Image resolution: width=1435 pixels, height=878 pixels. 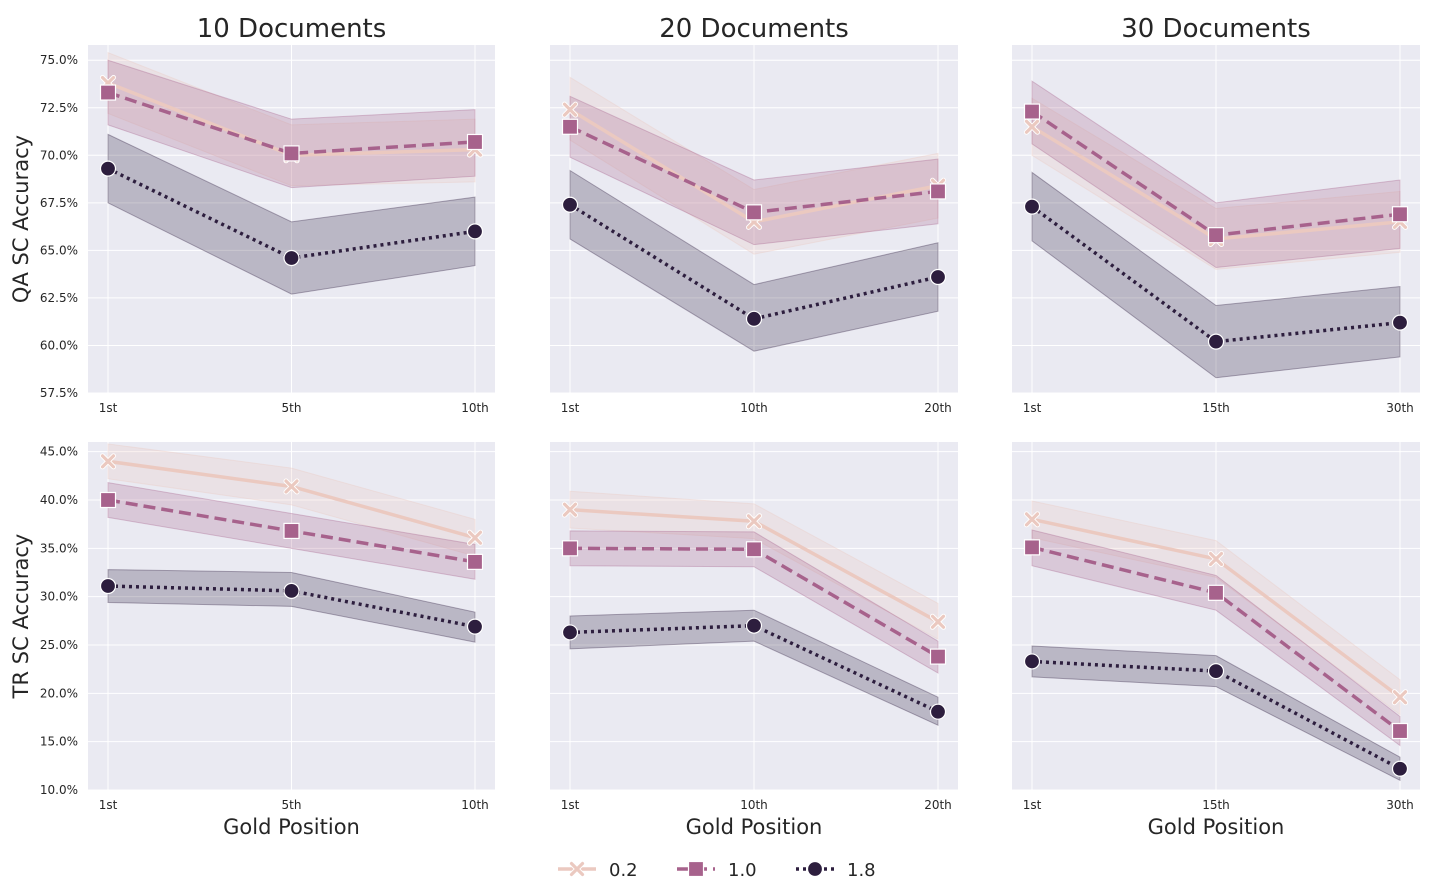 What do you see at coordinates (59, 60) in the screenshot?
I see `y-tick-label: 75.0%` at bounding box center [59, 60].